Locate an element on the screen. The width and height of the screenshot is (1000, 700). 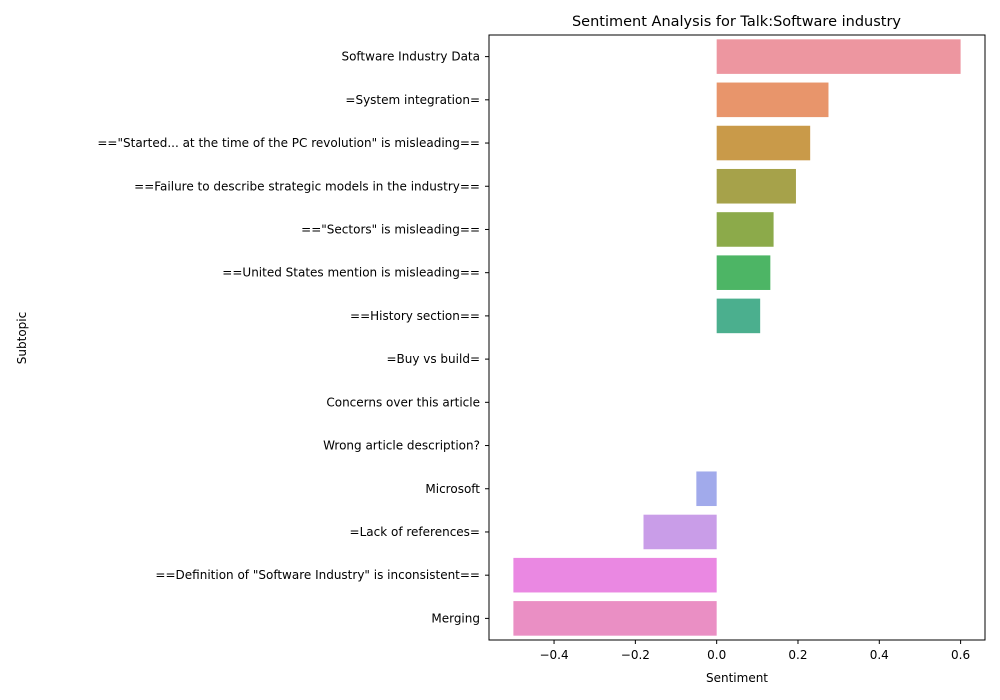
x-tick-labels: −0.4 −0.2 0.0 0.2 0.4 0.6 is located at coordinates (754, 651).